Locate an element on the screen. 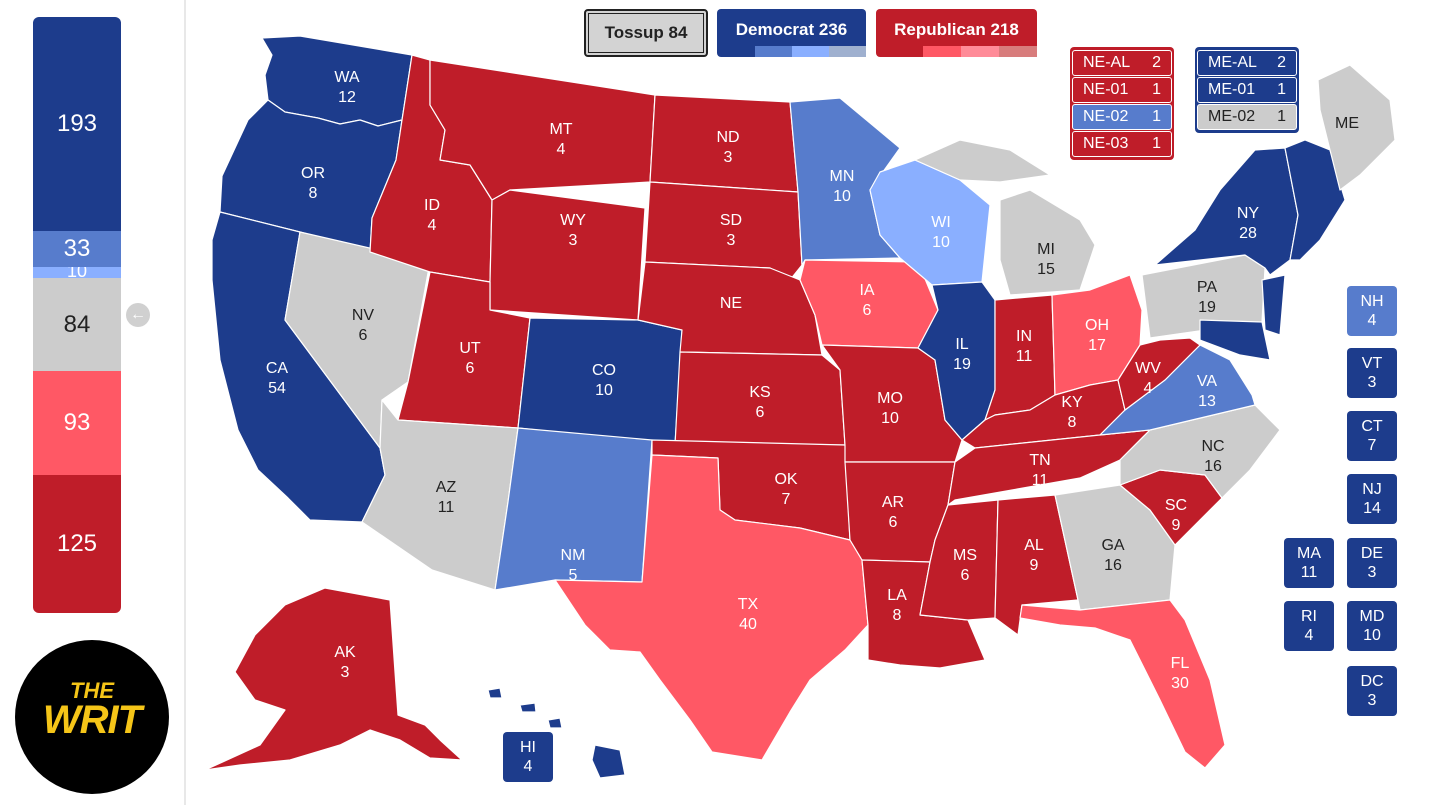 The height and width of the screenshot is (805, 1436). state-tile-ct: CT 7 is located at coordinates (1372, 436).